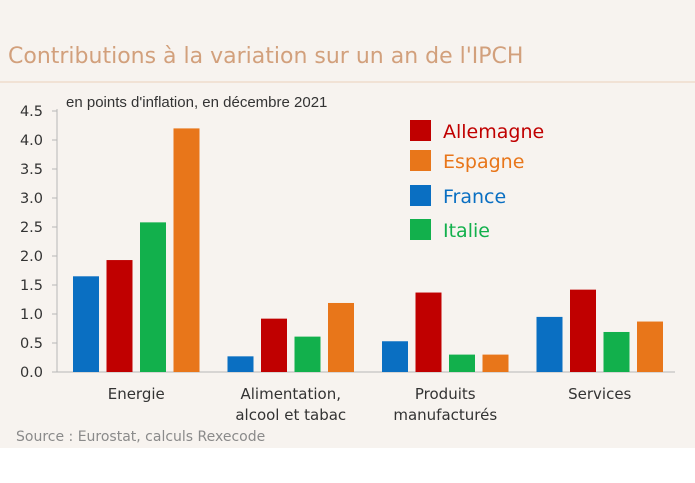  I want to click on y-tick-label: 1.0, so click(31, 315).